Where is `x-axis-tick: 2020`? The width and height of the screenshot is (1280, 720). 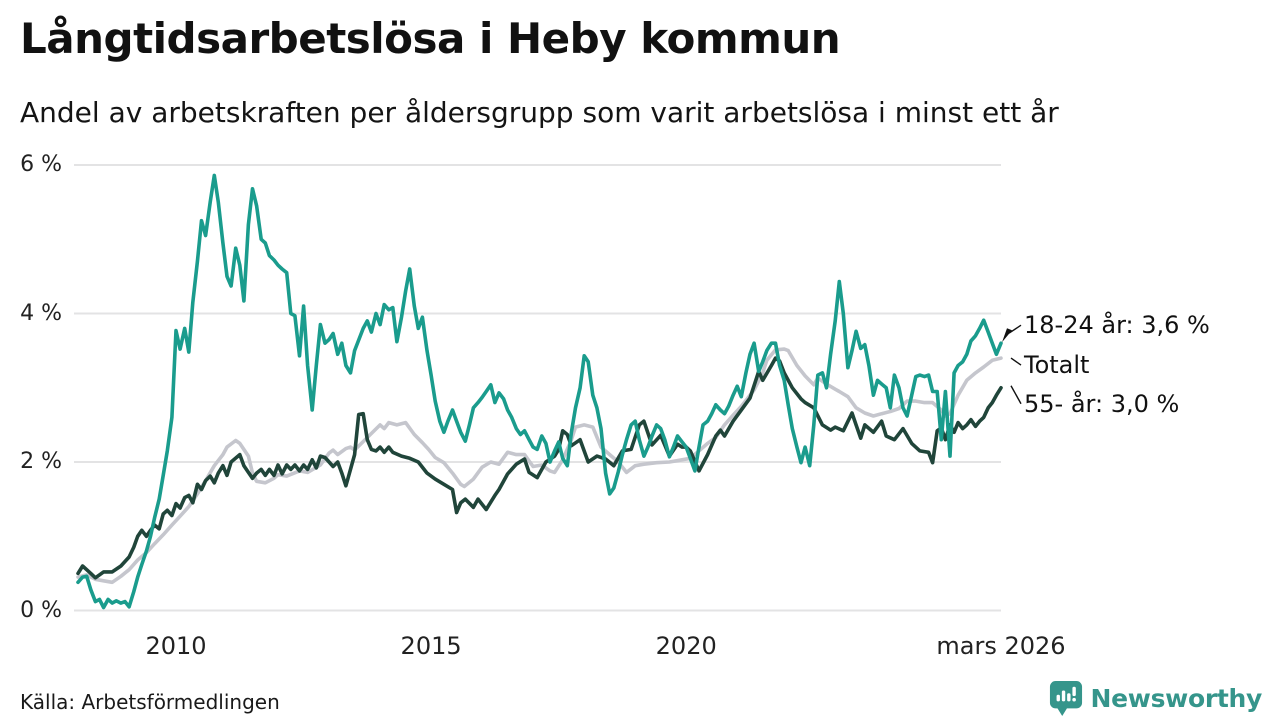
x-axis-tick: 2020 is located at coordinates (686, 646).